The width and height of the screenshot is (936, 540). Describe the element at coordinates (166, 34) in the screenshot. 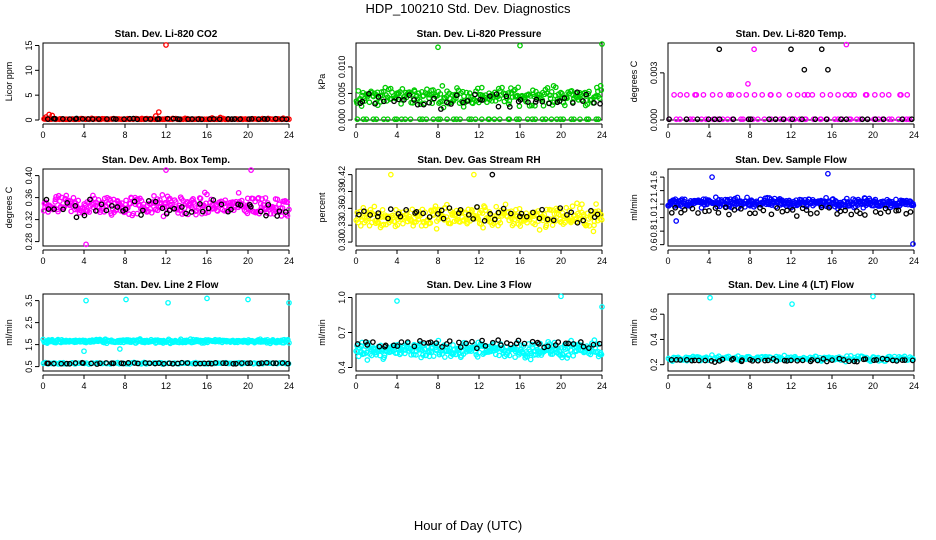

I see `panel-title: Stan. Dev. Li-820 CO2` at that location.